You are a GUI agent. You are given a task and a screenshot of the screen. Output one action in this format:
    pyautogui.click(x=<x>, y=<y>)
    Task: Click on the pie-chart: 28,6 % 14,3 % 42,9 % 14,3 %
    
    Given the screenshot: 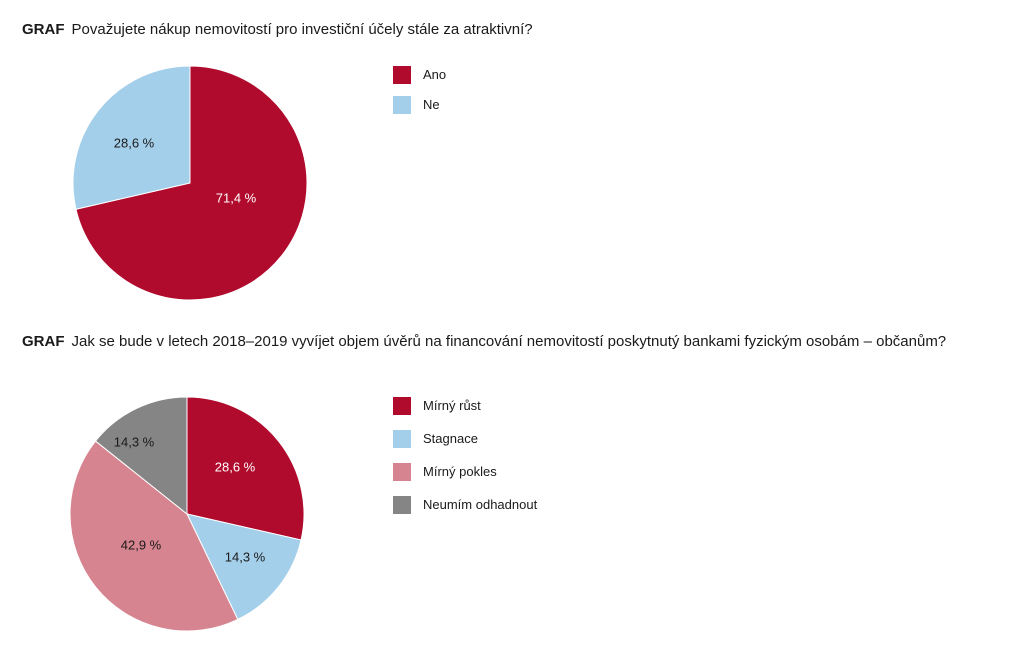 What is the action you would take?
    pyautogui.click(x=187, y=514)
    